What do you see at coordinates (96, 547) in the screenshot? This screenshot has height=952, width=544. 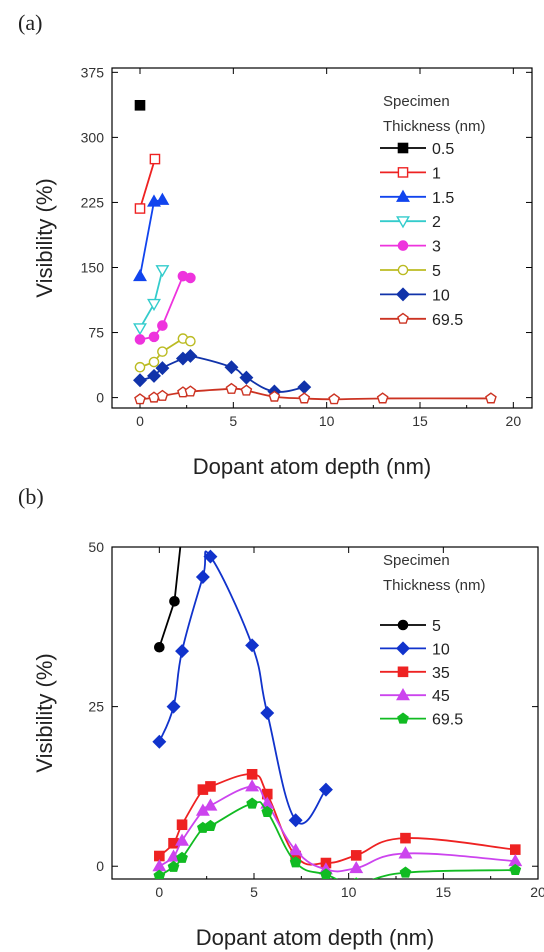 I see `y-tick-label: 50` at bounding box center [96, 547].